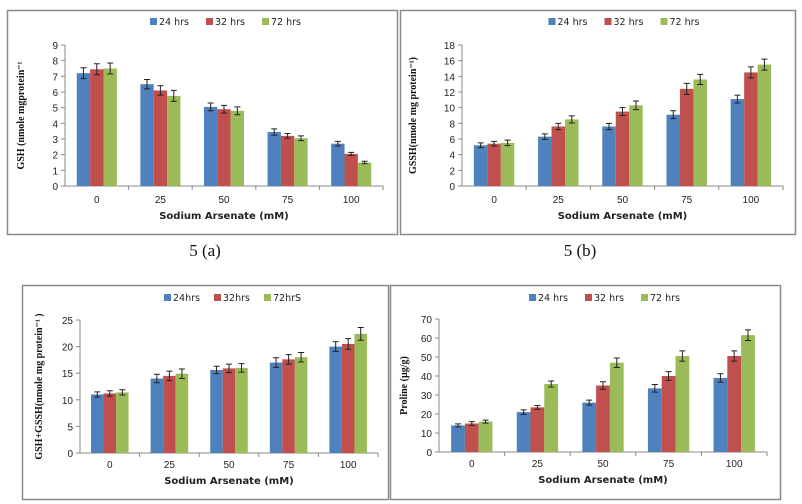 The width and height of the screenshot is (802, 504). What do you see at coordinates (427, 396) in the screenshot?
I see `y-tick-label: 30` at bounding box center [427, 396].